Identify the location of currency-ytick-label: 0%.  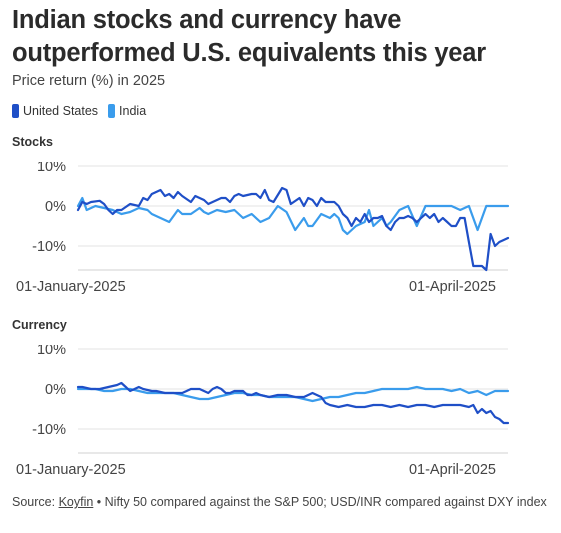
(55, 390).